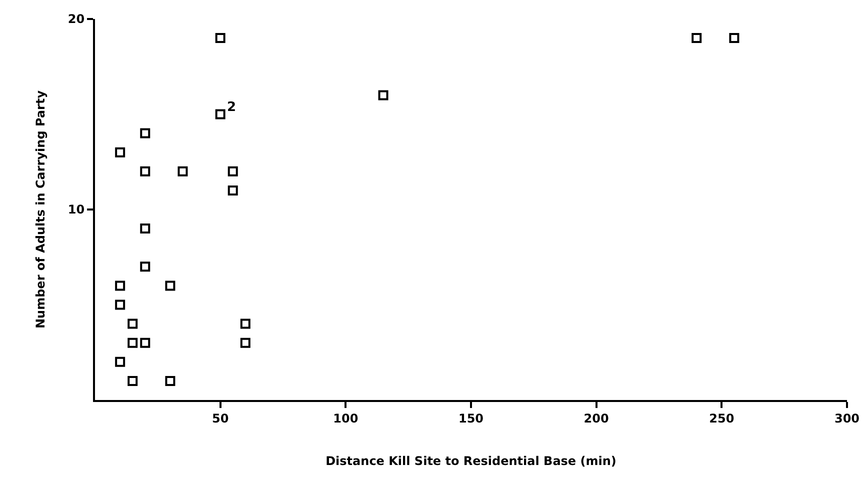  What do you see at coordinates (471, 418) in the screenshot?
I see `x-tick-label: 150` at bounding box center [471, 418].